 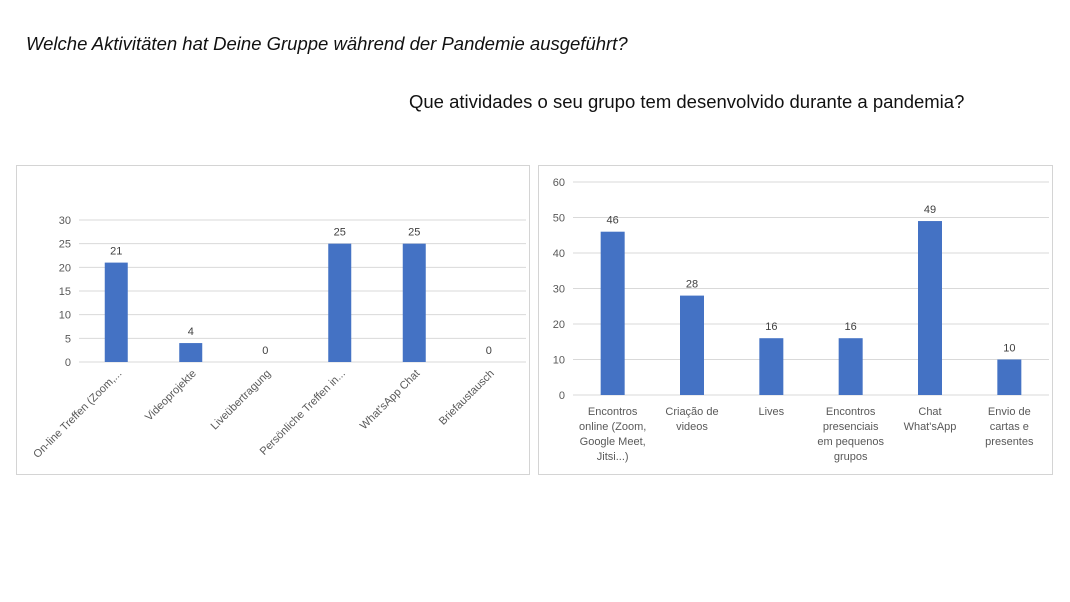 What do you see at coordinates (613, 221) in the screenshot?
I see `chart-portuguese-data-label: 46` at bounding box center [613, 221].